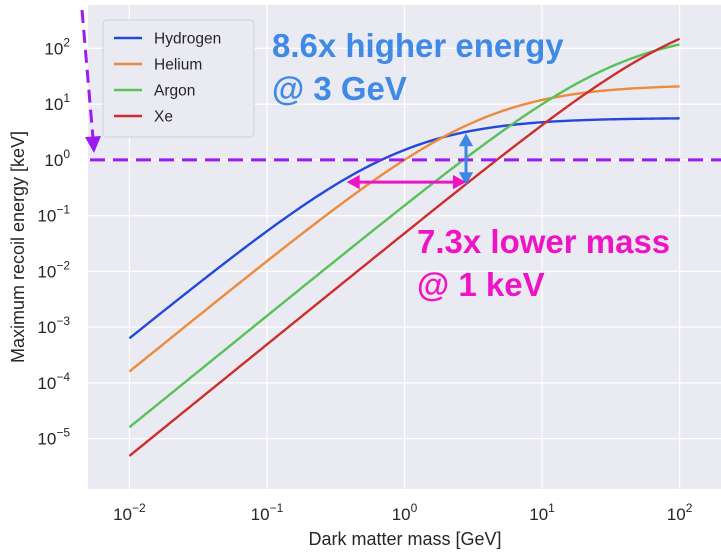 The width and height of the screenshot is (721, 553). I want to click on legend-label-hydrogen: Hydrogen, so click(187, 39).